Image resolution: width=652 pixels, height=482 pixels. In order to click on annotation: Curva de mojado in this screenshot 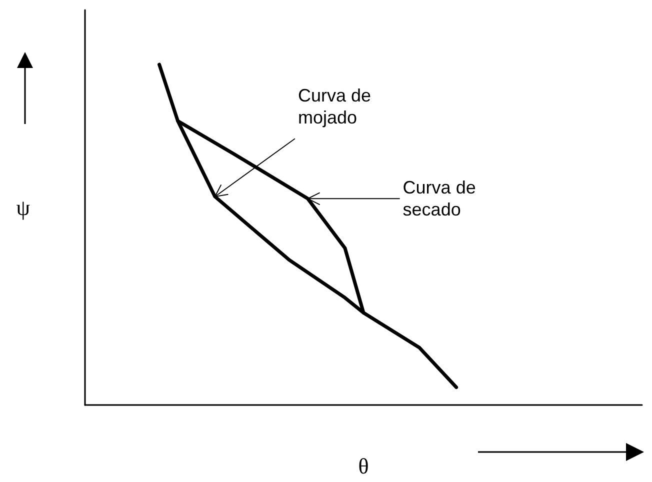, I will do `click(337, 107)`.